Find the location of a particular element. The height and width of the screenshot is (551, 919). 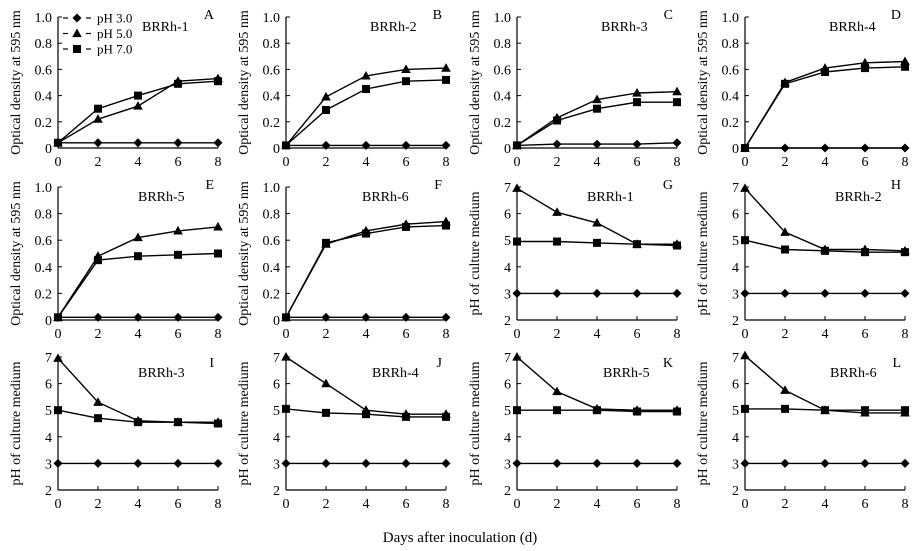

y-tick-label: 1.0 is located at coordinates (503, 18).